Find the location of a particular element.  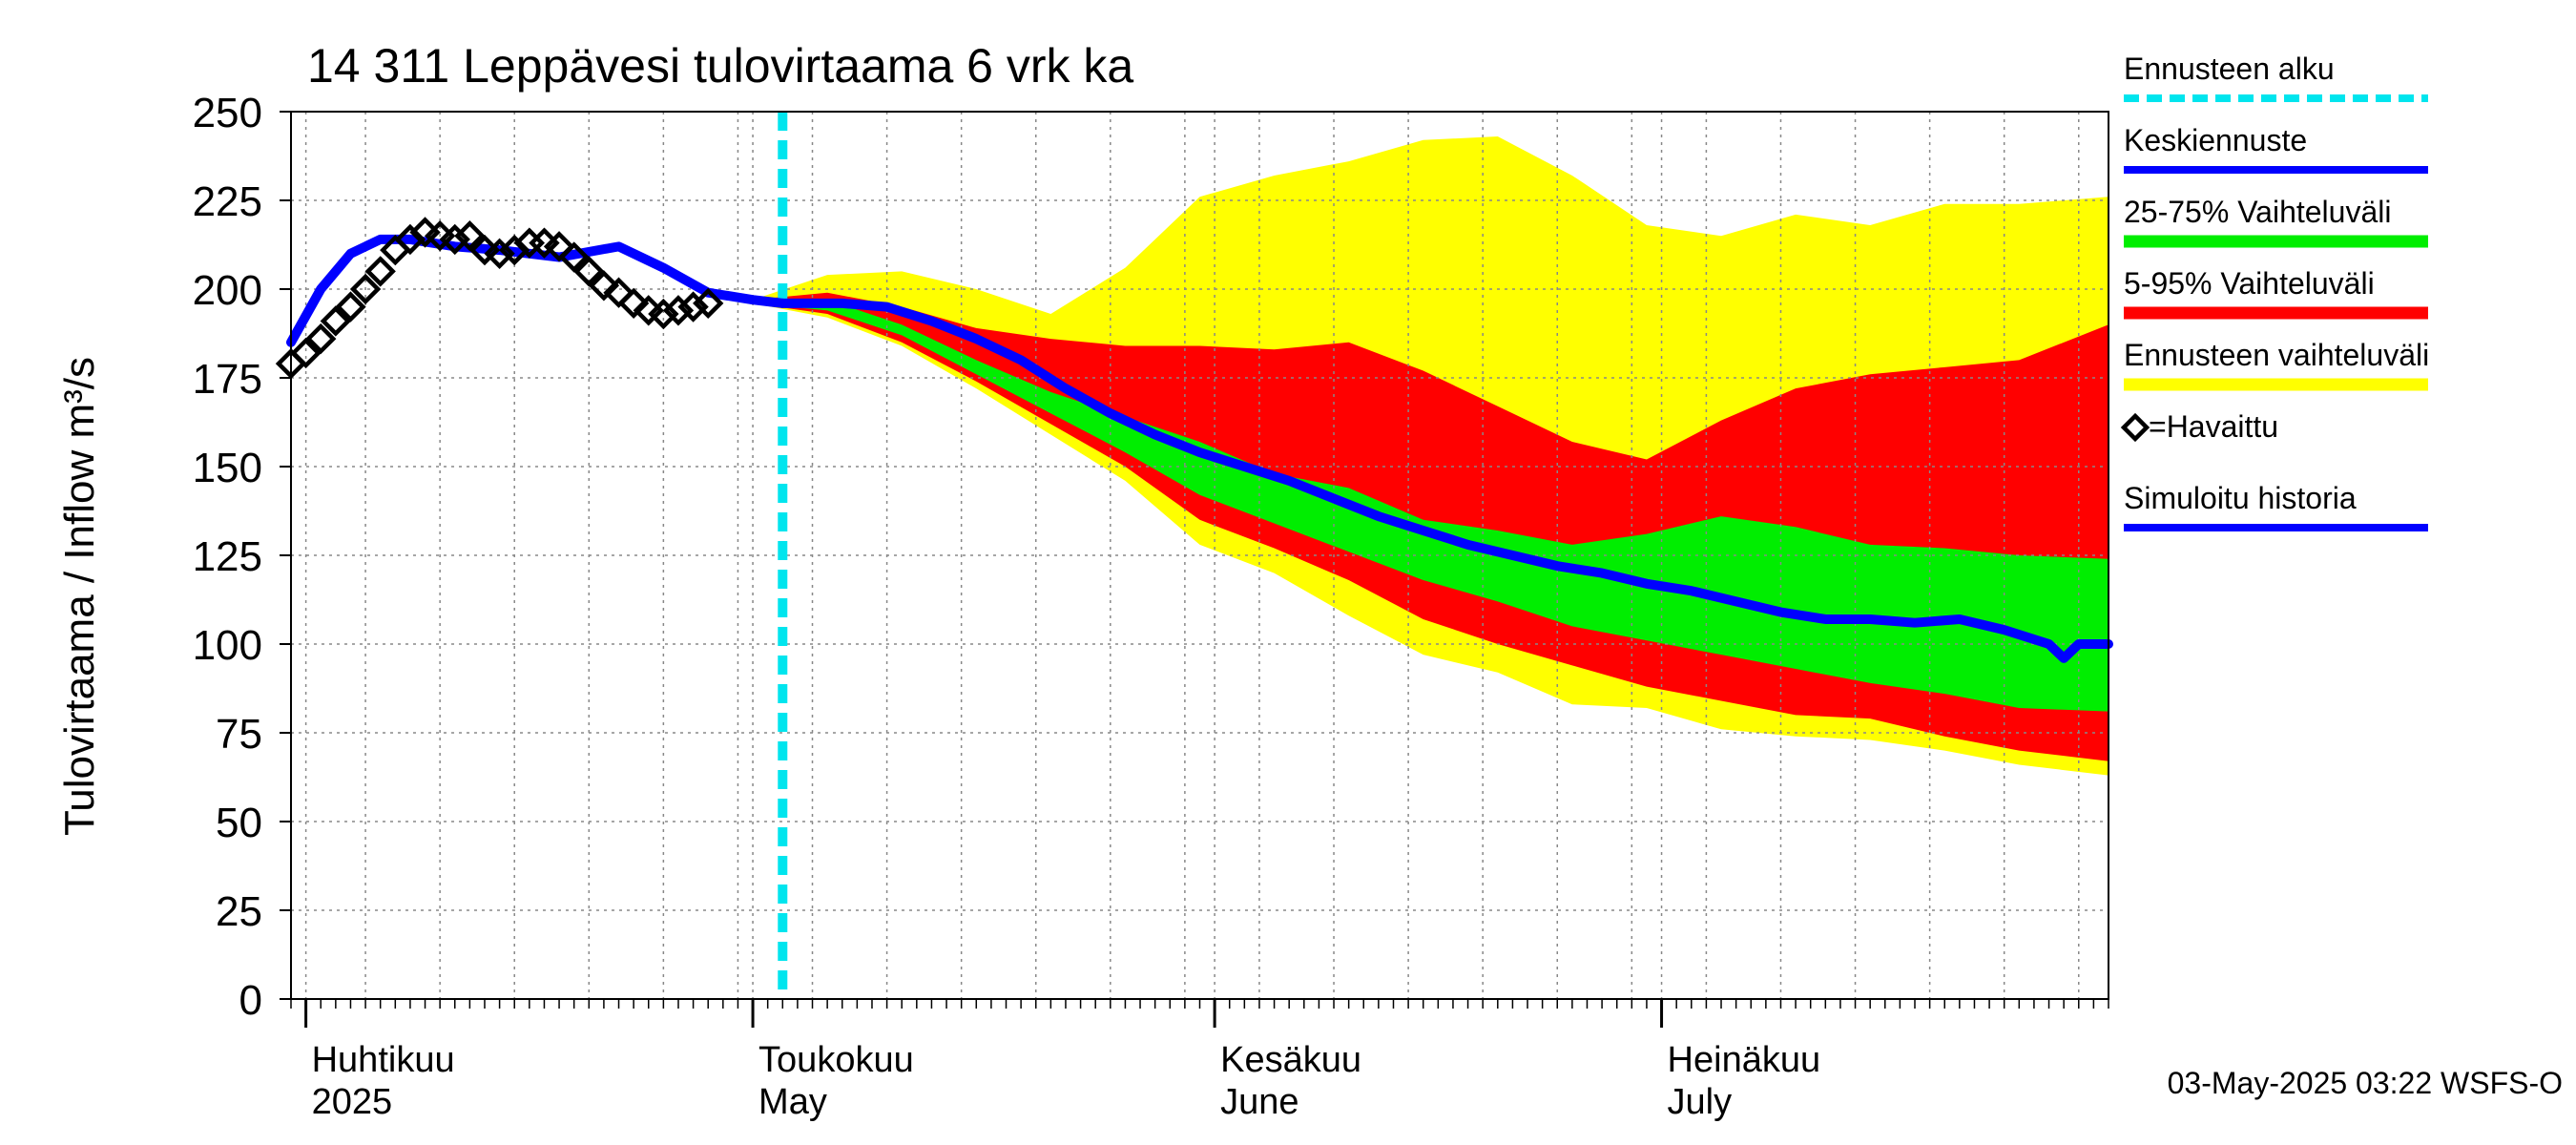

y-tick-label: 25 is located at coordinates (239, 912).